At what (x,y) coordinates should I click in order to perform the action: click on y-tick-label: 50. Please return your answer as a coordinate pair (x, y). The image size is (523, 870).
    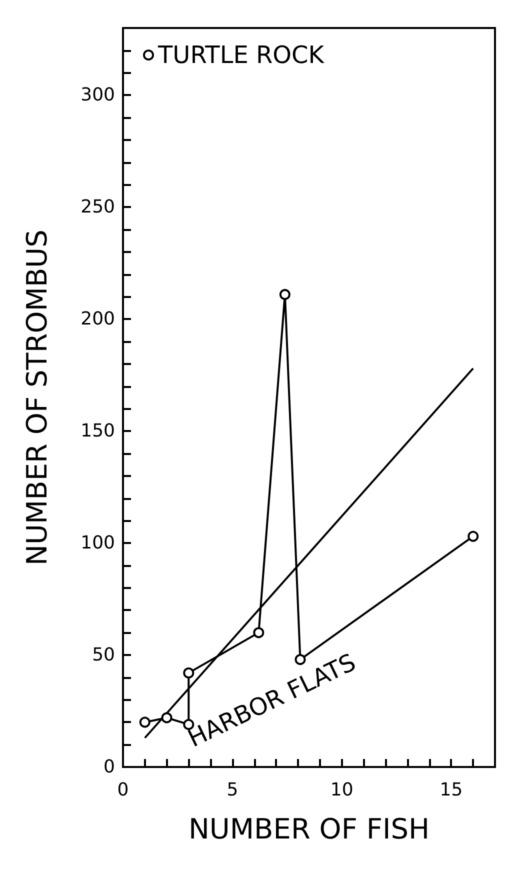
    Looking at the image, I should click on (103, 655).